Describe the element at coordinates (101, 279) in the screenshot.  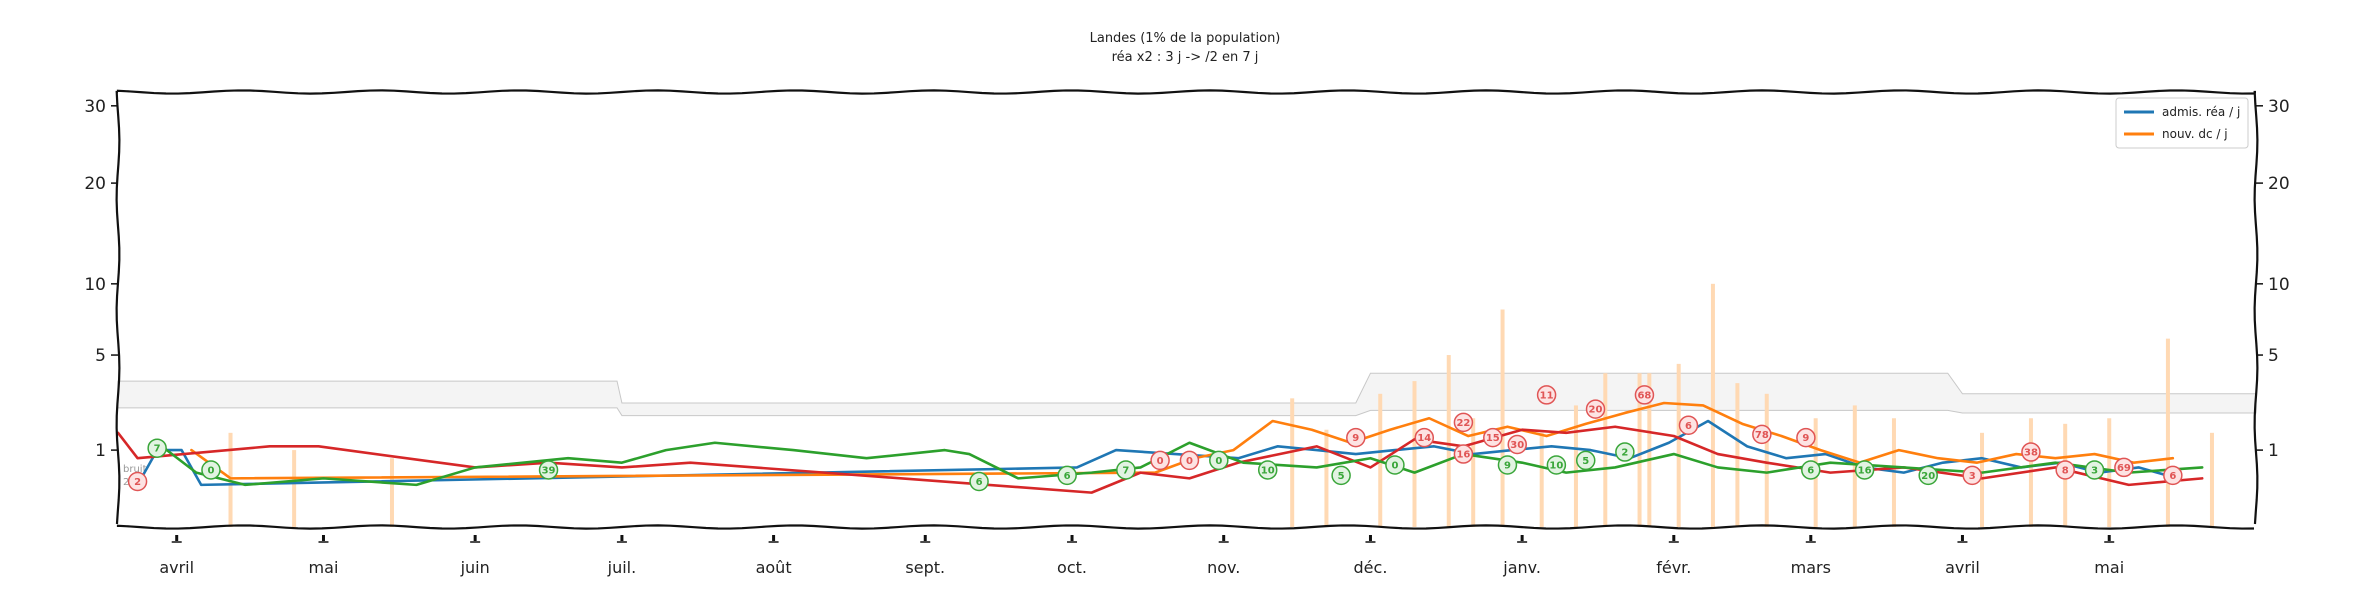
I see `y-axis-left: 1 5 10 20 30` at that location.